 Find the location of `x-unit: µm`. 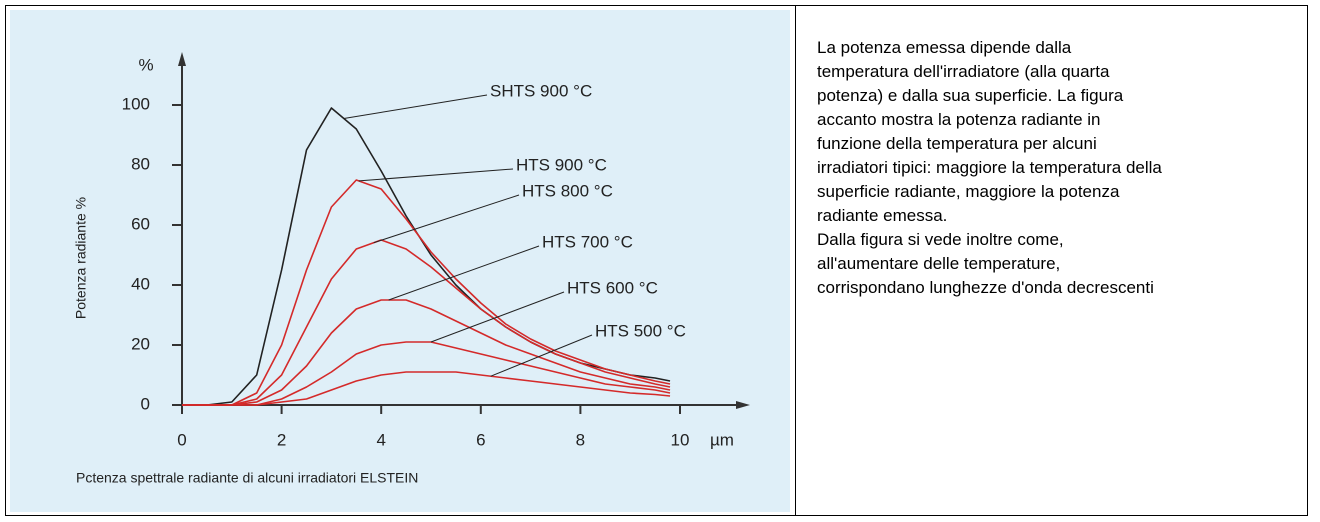

x-unit: µm is located at coordinates (722, 439).